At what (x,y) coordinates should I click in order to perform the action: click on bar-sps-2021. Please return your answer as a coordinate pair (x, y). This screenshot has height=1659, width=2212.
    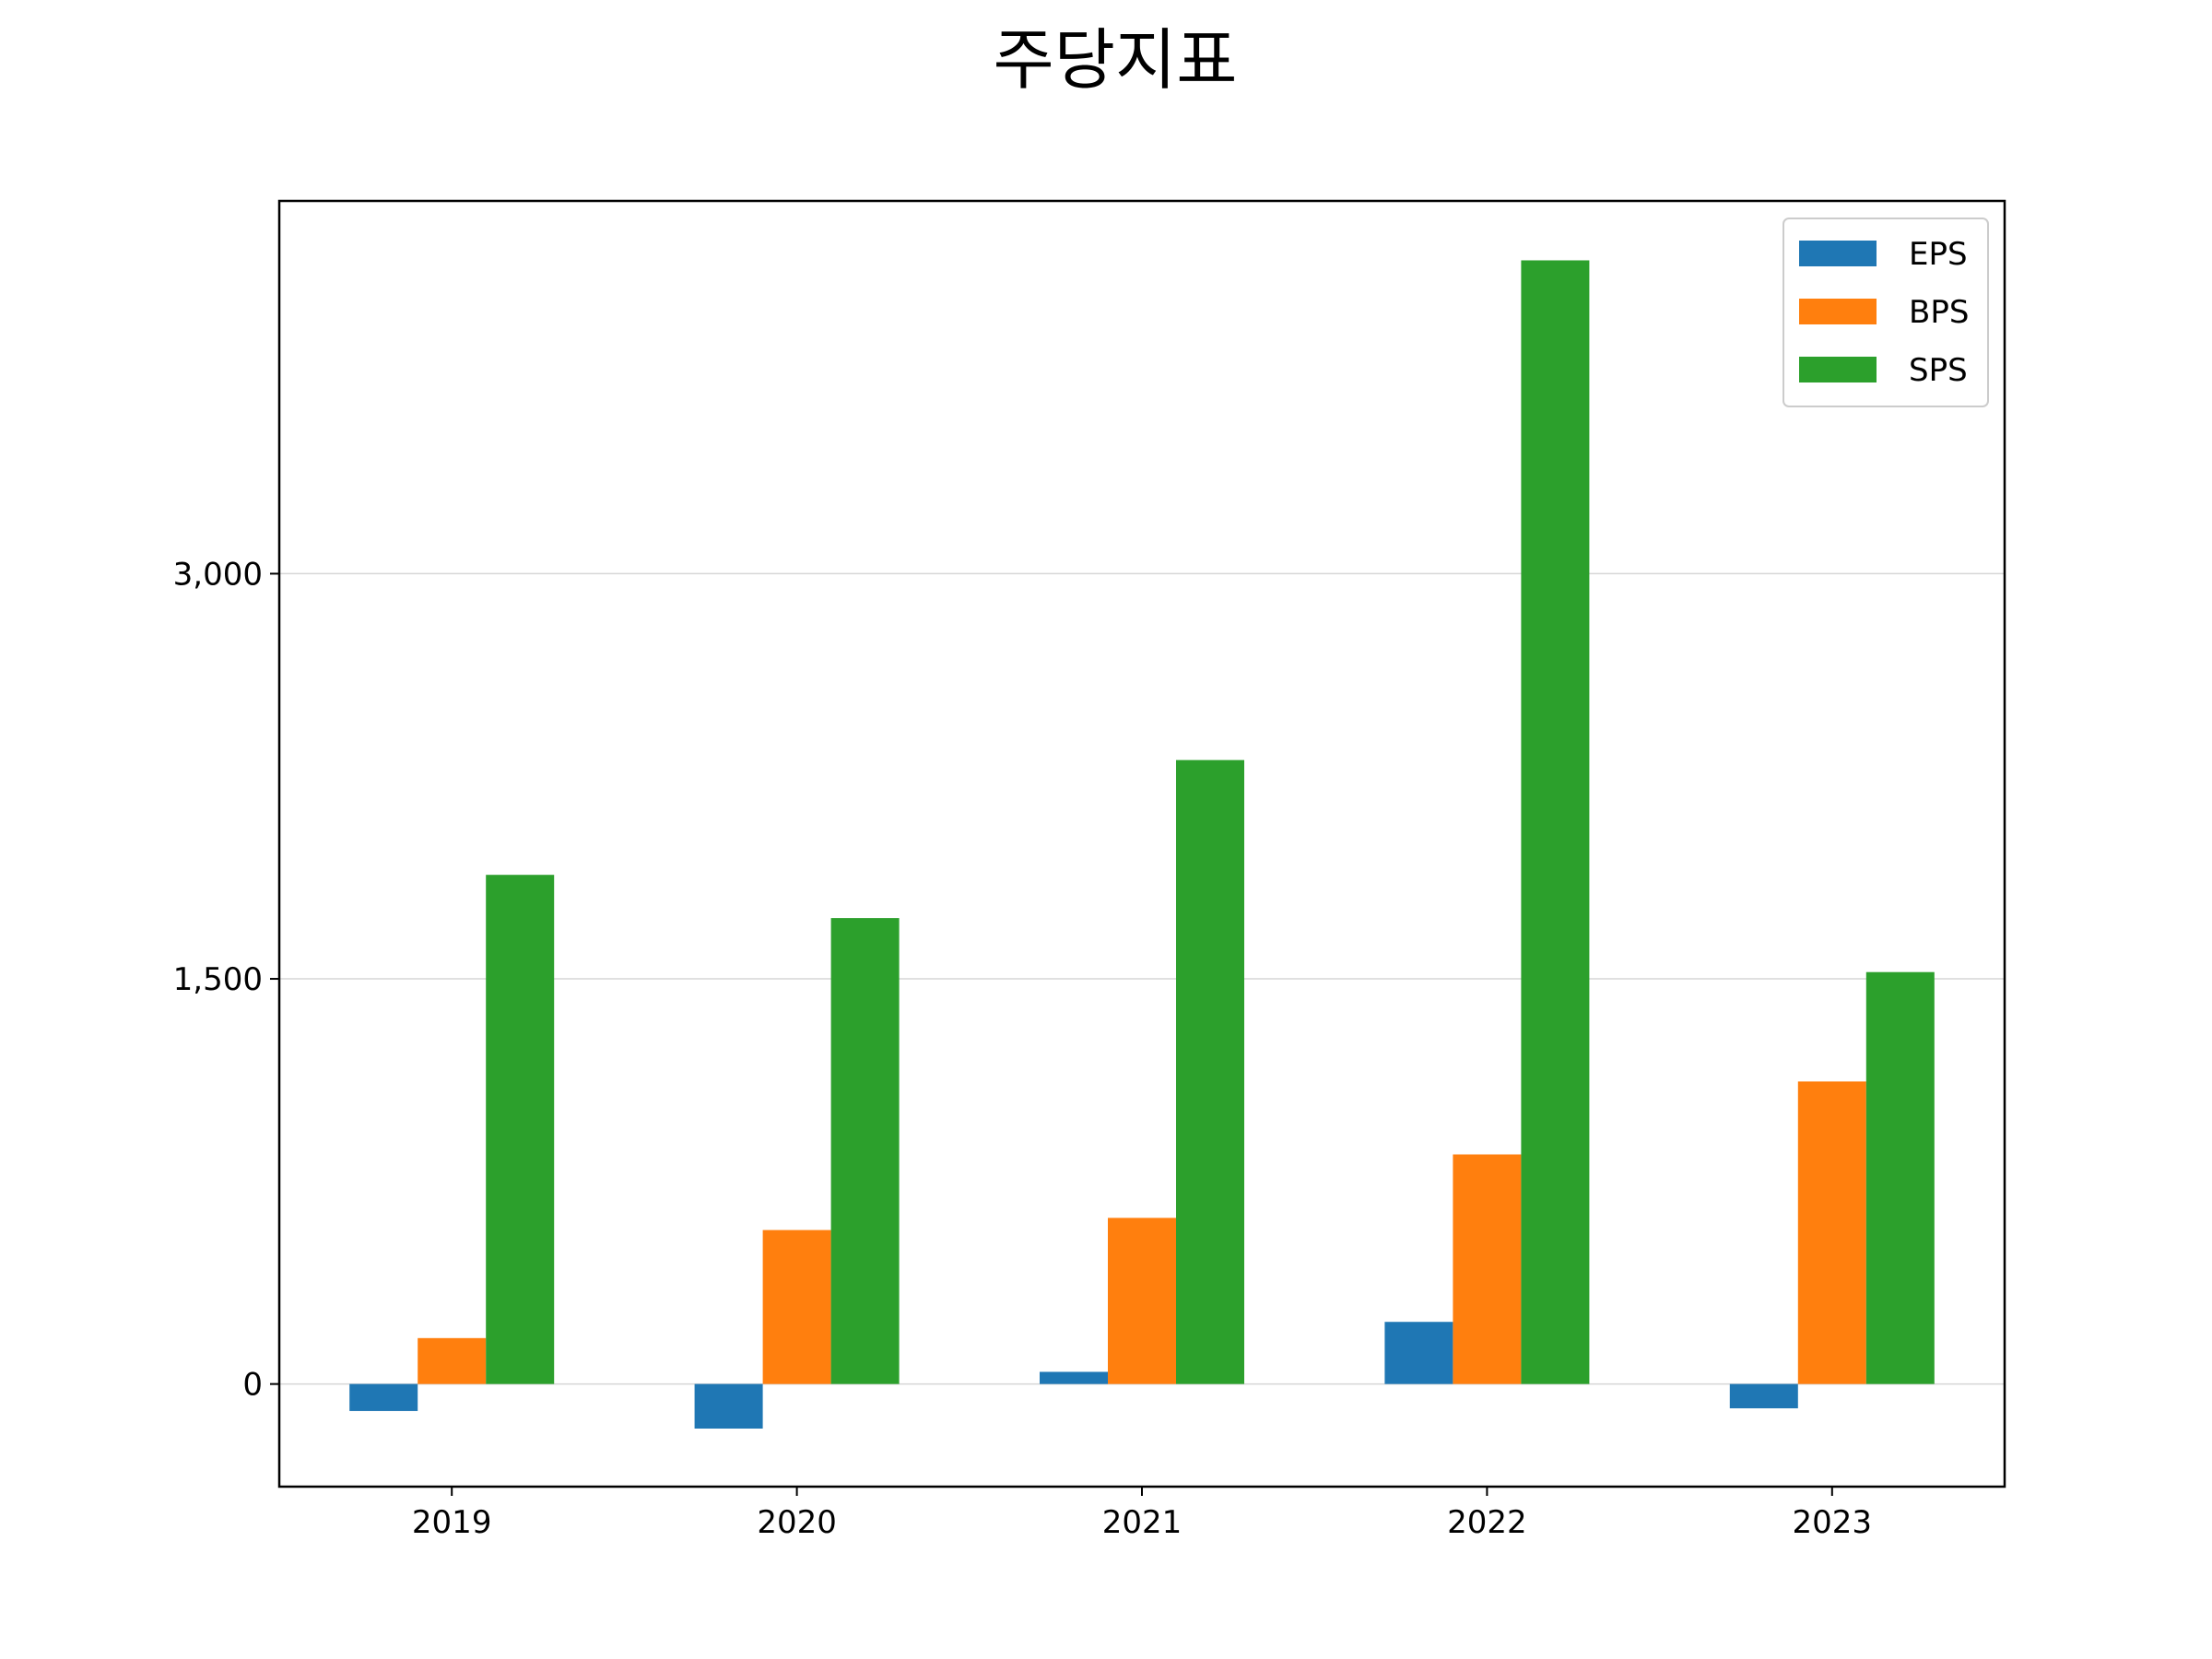
    Looking at the image, I should click on (1210, 1071).